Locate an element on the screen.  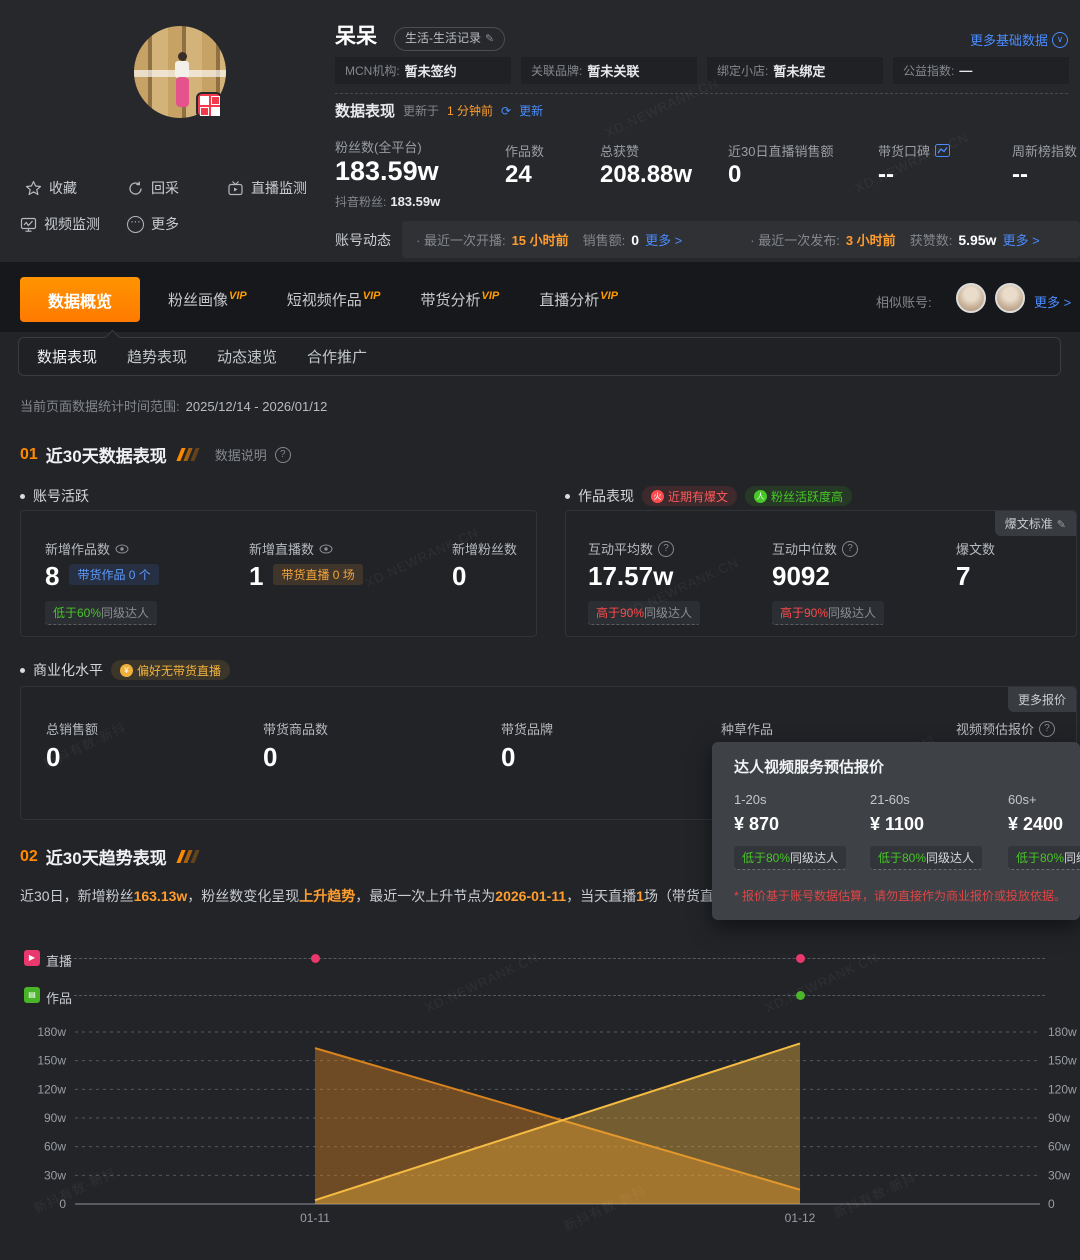
svg-text: 0 is located at coordinates (1051, 1204).